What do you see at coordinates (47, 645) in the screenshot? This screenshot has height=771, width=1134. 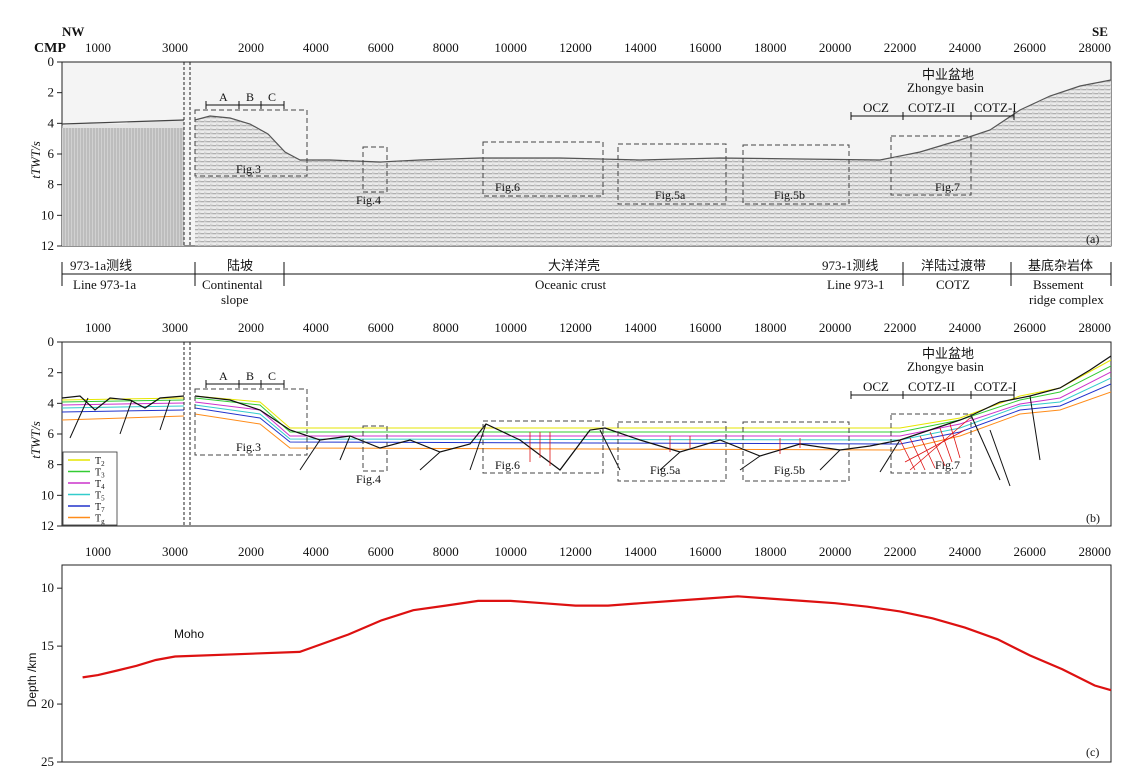 I see `panel-c-y-tick-15: 15` at bounding box center [47, 645].